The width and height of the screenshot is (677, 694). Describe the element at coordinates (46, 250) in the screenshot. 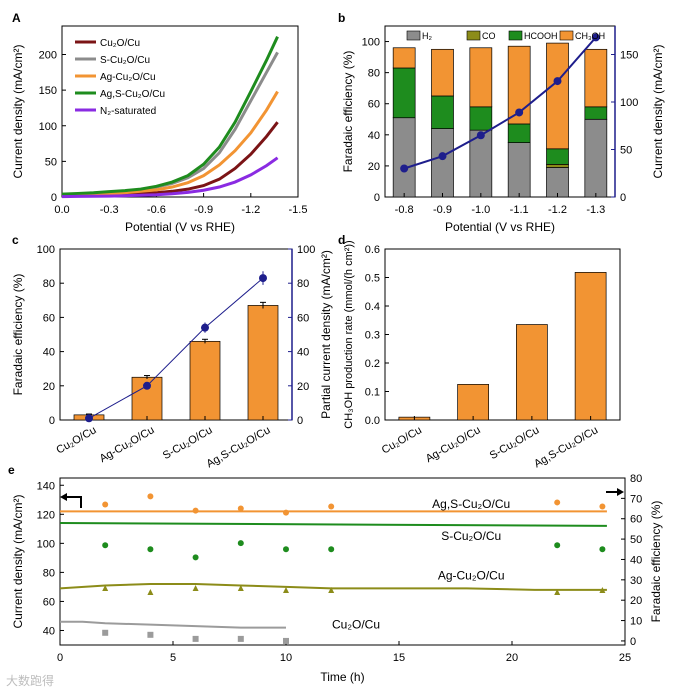

I see `panel-c-ytick-label: 100` at that location.